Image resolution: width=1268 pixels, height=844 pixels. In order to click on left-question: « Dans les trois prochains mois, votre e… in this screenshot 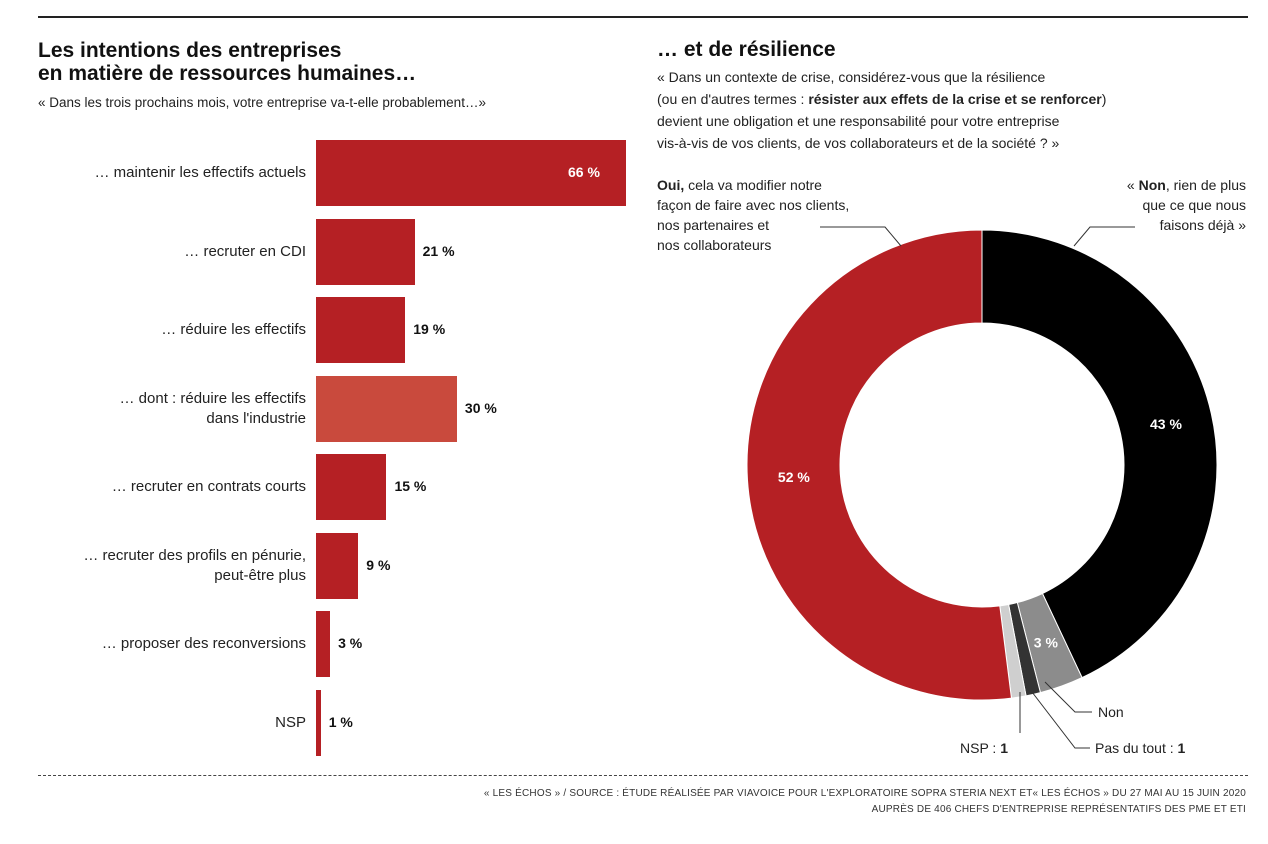, I will do `click(262, 102)`.